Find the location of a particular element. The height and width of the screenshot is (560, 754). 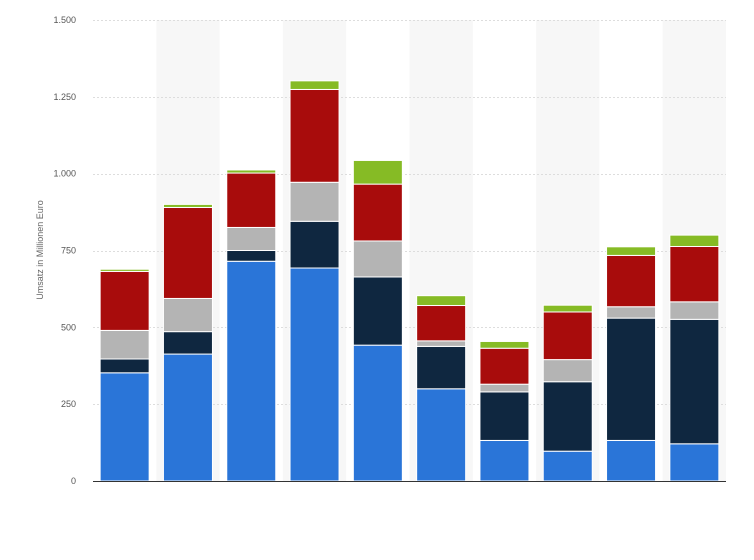

y-tick-label: 0 is located at coordinates (73, 481).